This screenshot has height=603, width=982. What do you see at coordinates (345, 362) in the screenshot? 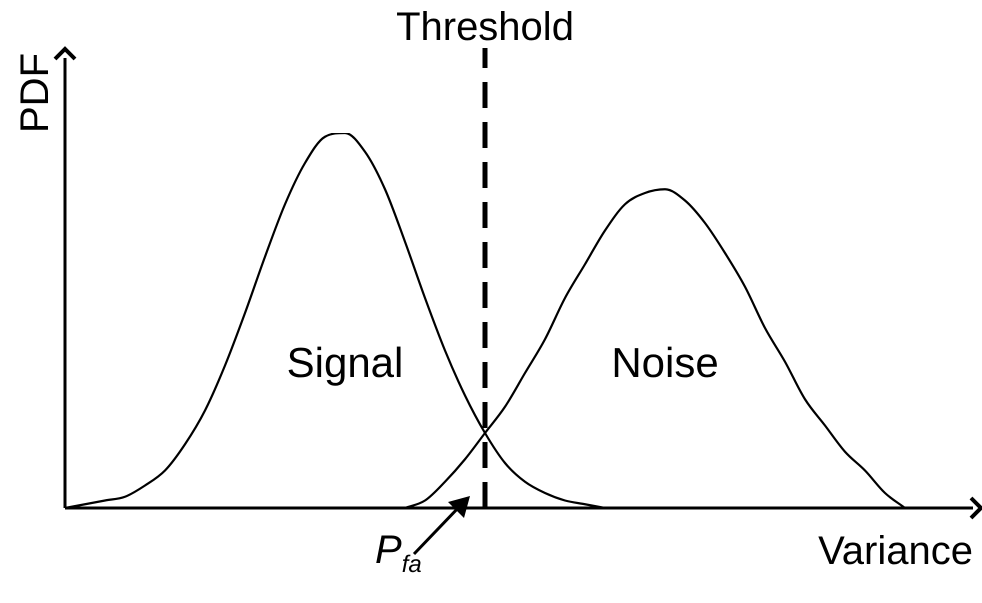
I see `series-label: Signal` at bounding box center [345, 362].